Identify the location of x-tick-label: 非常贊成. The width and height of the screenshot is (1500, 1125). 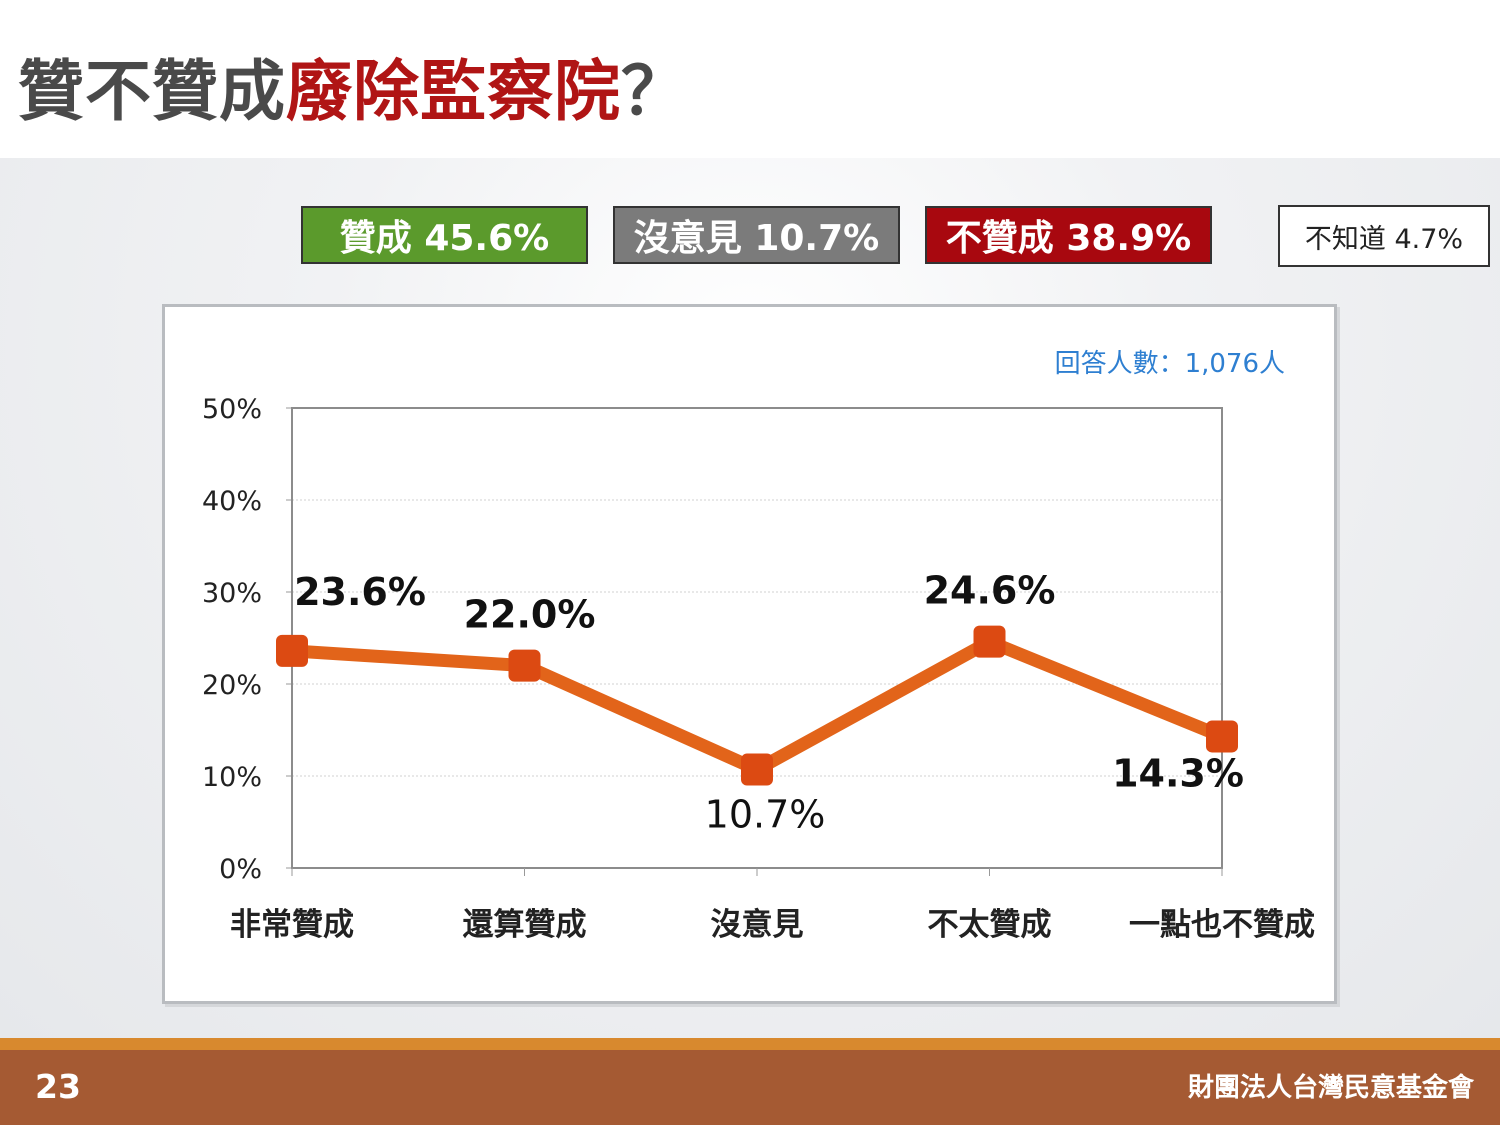
(292, 925).